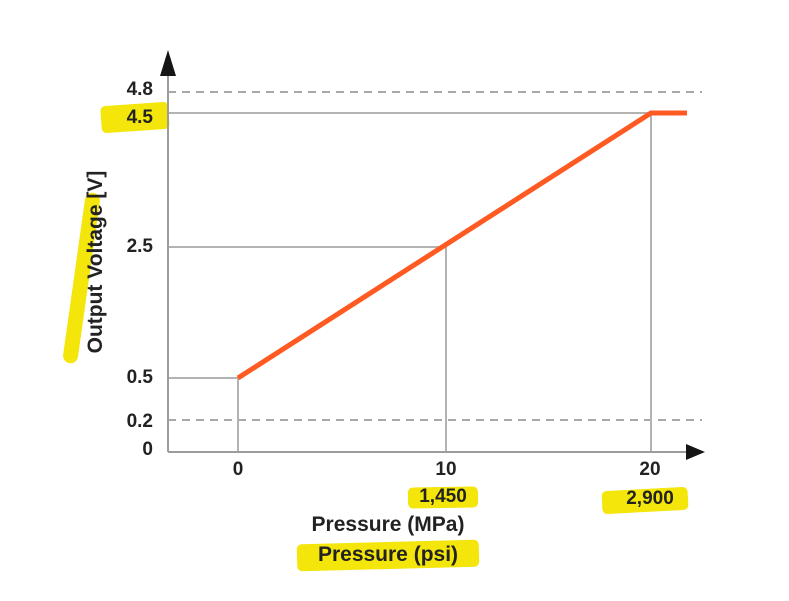  I want to click on y-tick-0.2: 0.2, so click(139, 421).